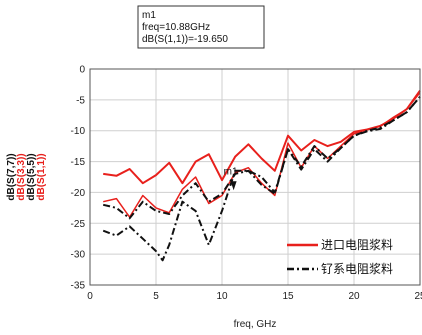 The height and width of the screenshot is (335, 422). Describe the element at coordinates (254, 296) in the screenshot. I see `x-tick-labels: 0 5 10 15 20 25` at that location.